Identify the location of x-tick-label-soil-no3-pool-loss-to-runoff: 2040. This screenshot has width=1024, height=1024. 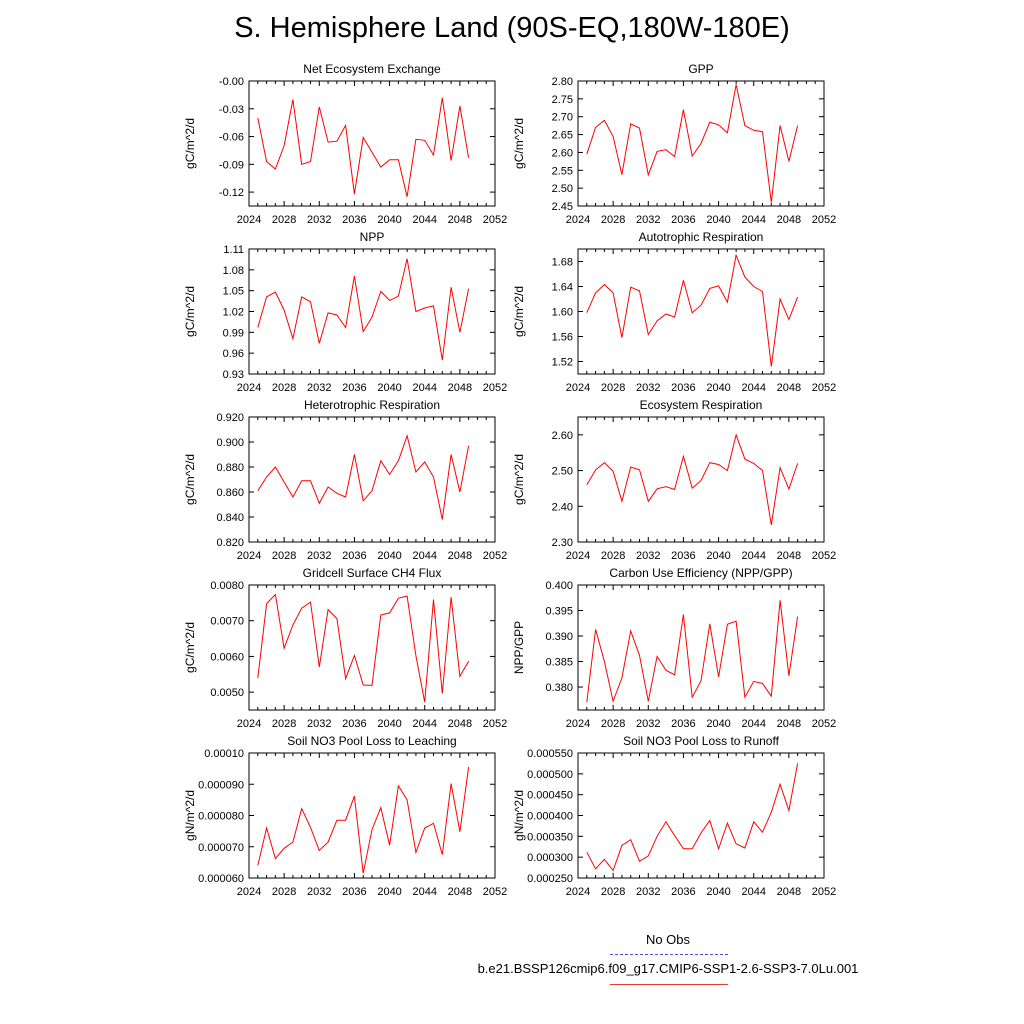
(718, 892).